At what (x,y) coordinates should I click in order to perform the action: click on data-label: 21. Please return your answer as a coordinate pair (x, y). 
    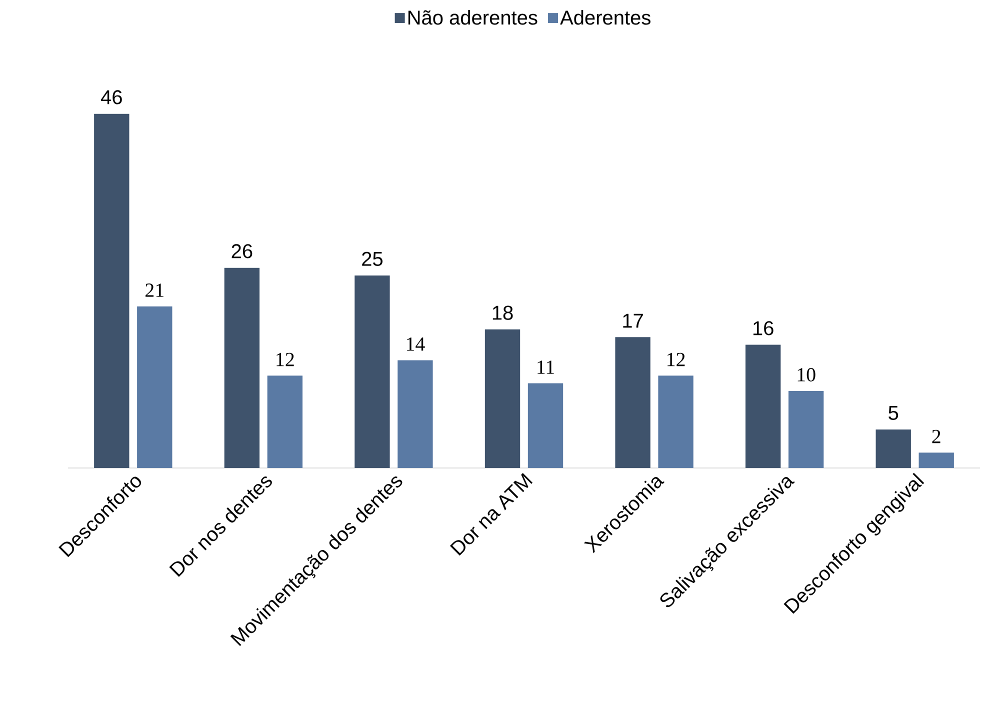
    Looking at the image, I should click on (155, 290).